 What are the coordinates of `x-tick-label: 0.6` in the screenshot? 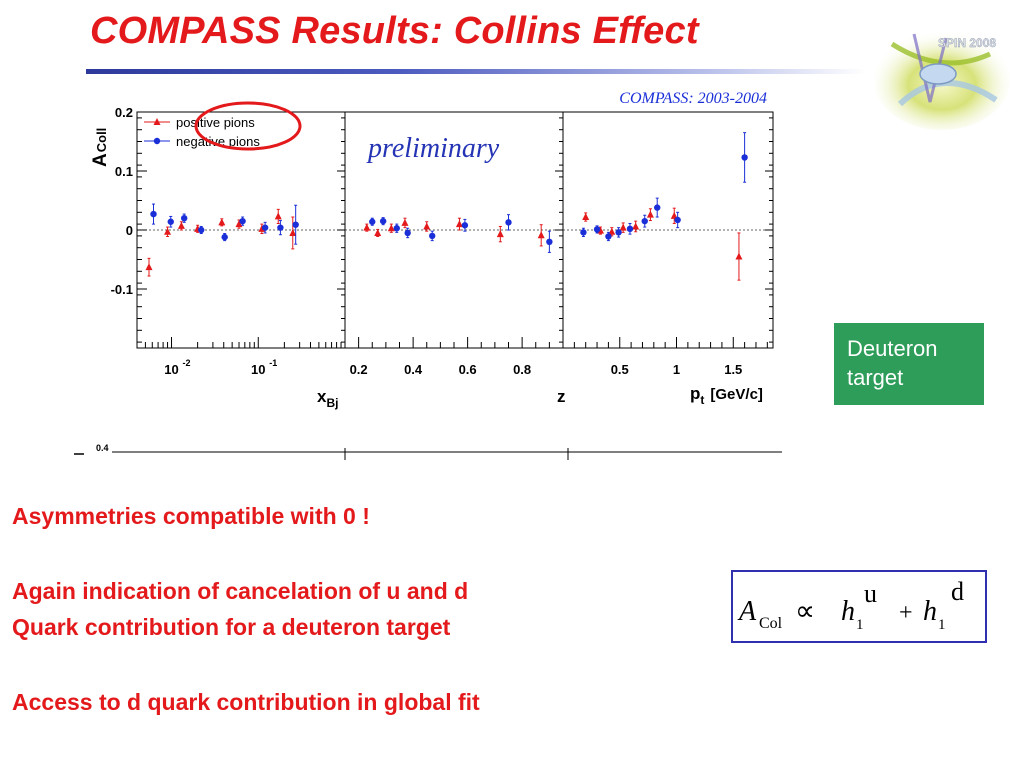 It's located at (468, 369).